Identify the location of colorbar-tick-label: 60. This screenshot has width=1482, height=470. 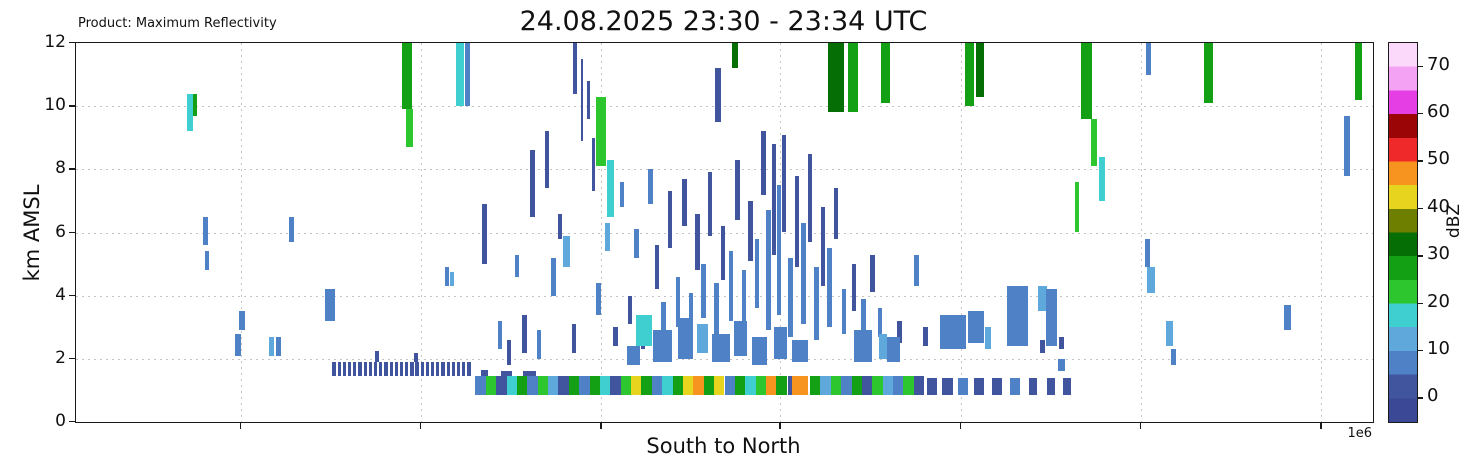
(1438, 112).